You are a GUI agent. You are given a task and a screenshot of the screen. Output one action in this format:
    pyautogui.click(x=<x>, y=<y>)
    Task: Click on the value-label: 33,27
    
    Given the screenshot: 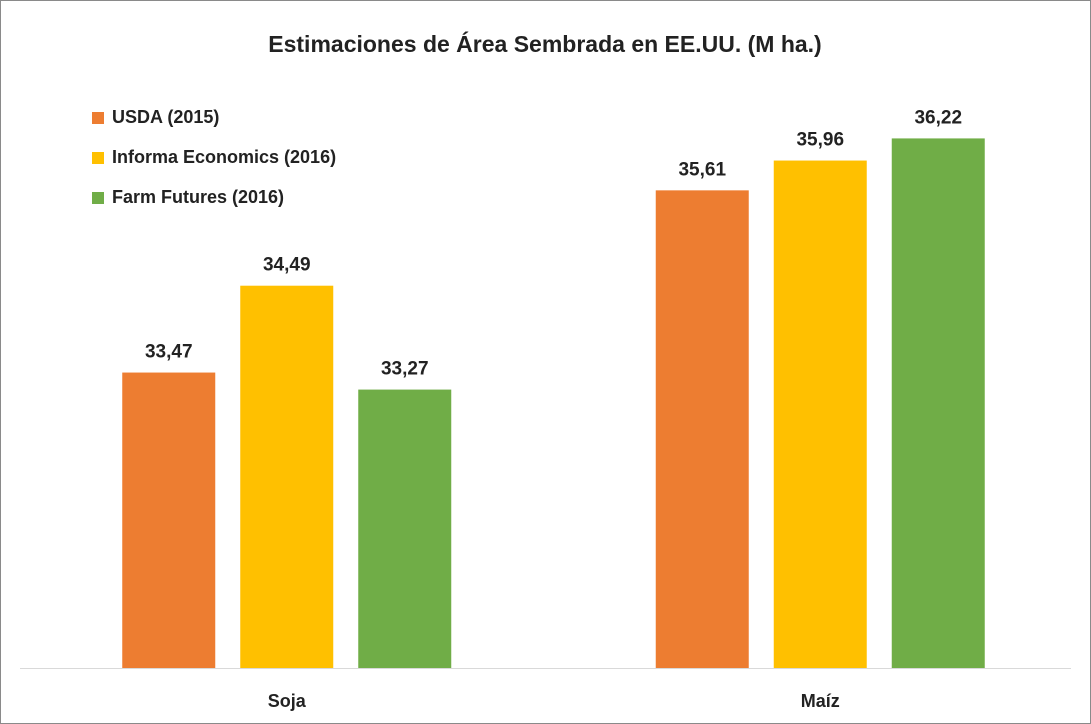 What is the action you would take?
    pyautogui.click(x=405, y=369)
    